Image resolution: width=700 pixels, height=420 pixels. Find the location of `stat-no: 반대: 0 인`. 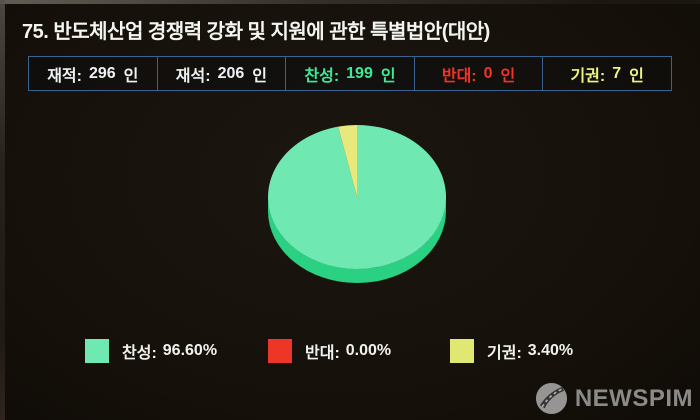

stat-no: 반대: 0 인 is located at coordinates (478, 73).